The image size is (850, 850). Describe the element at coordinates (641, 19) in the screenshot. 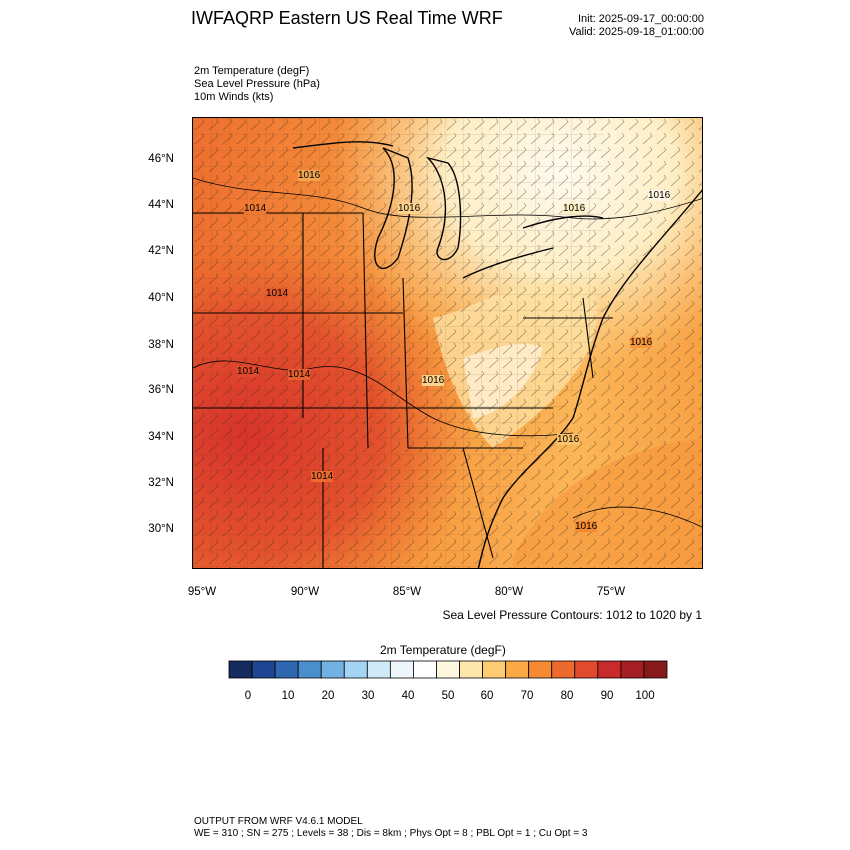

I see `init-time: Init: 2025-09-17_00:00:00` at that location.